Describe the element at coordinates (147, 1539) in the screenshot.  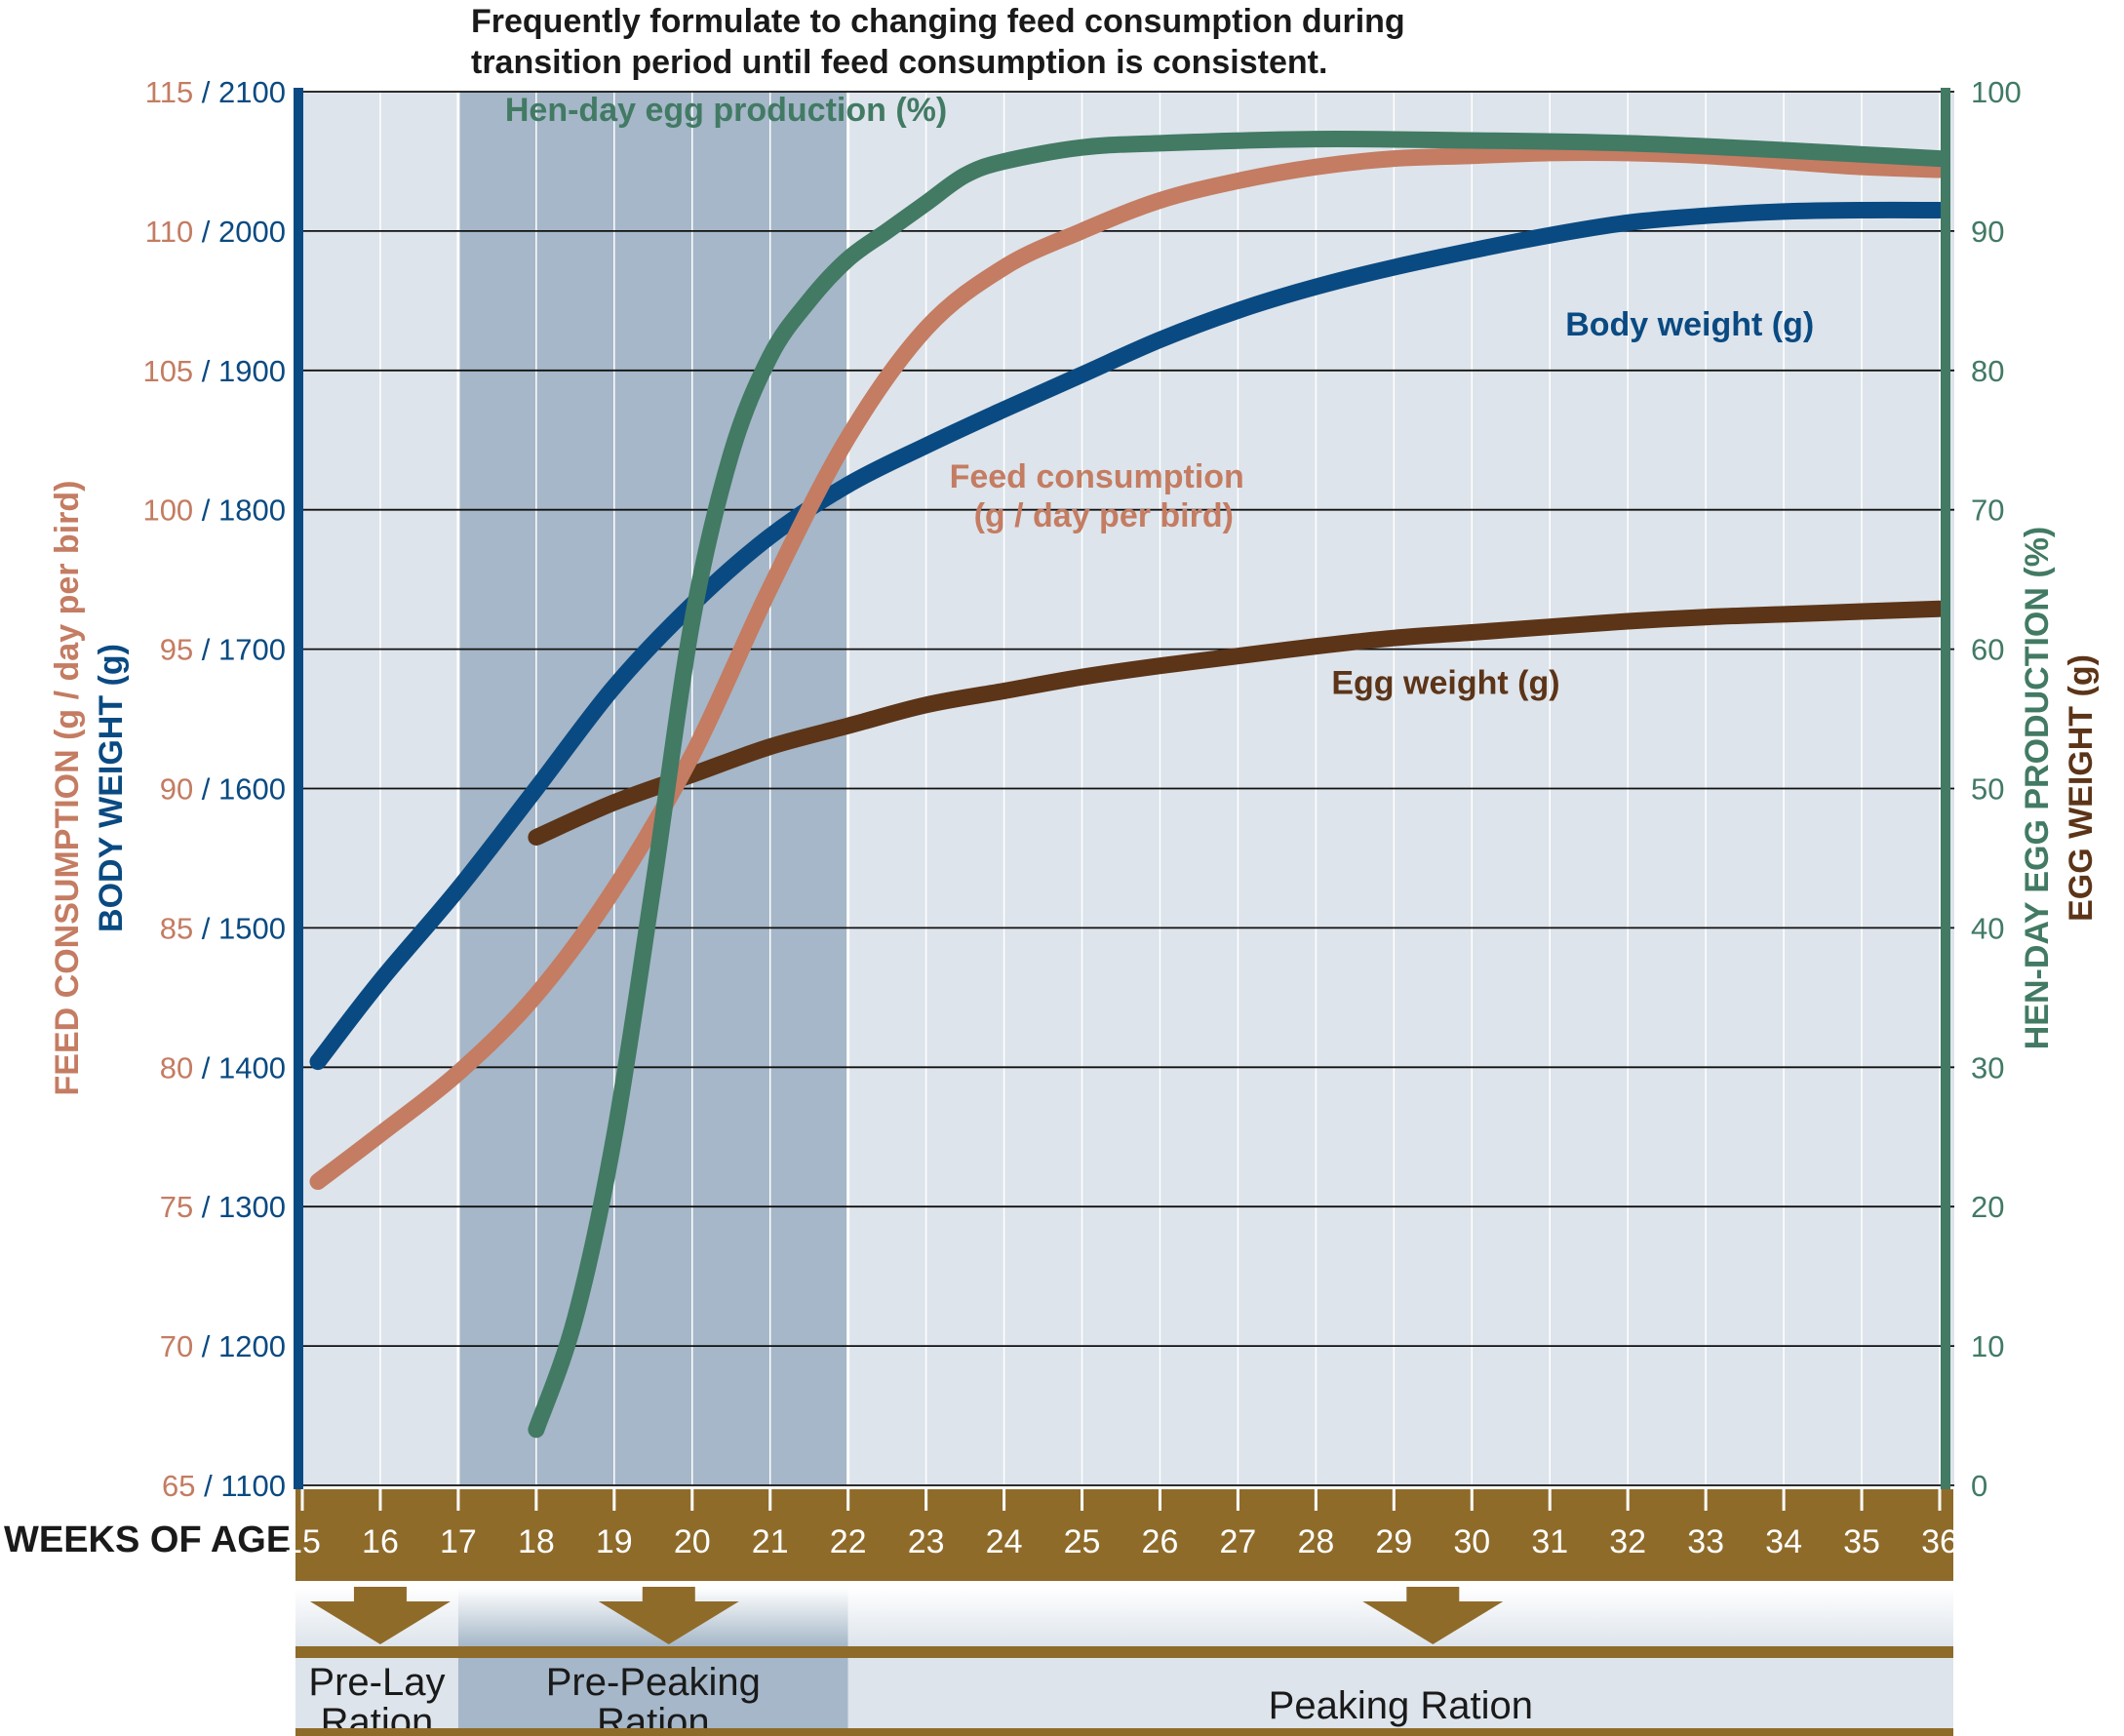
I see `x-axis-title: WEEKS OF AGE` at that location.